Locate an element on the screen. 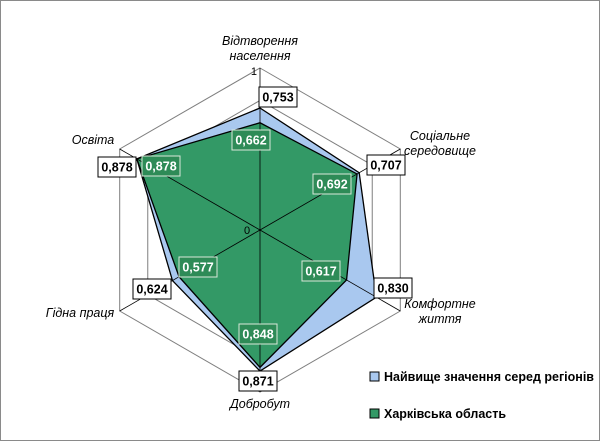 This screenshot has height=441, width=600. axis-label-line: Освіта is located at coordinates (93, 140).